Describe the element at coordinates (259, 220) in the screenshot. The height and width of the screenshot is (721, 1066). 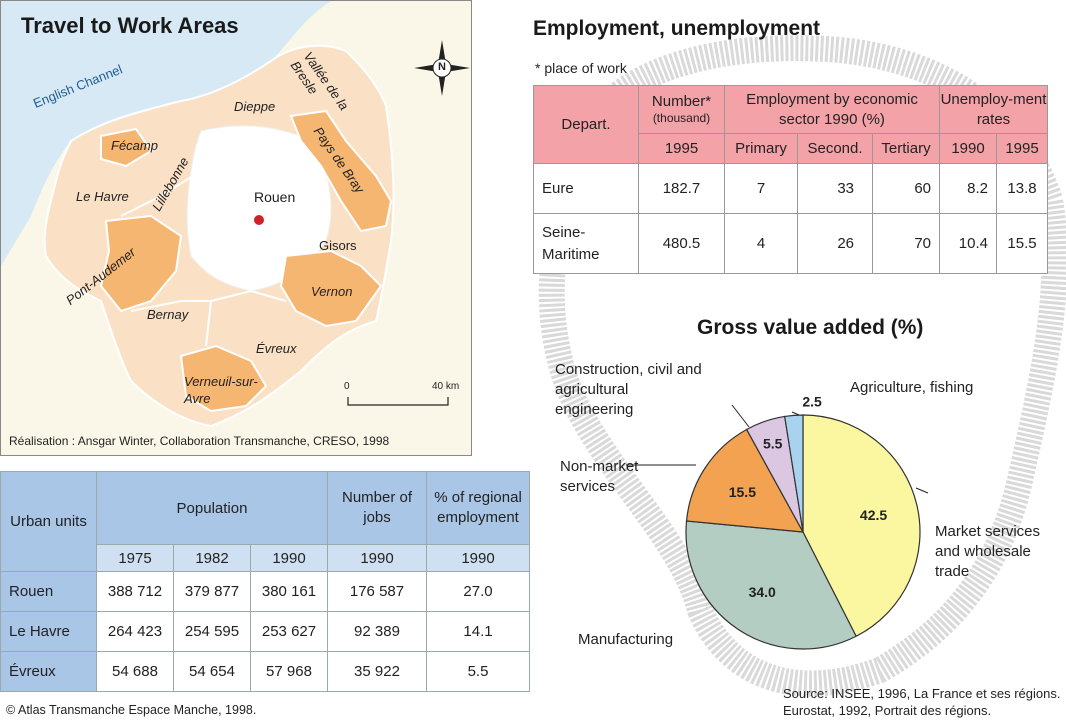
I see `rouen-dot` at that location.